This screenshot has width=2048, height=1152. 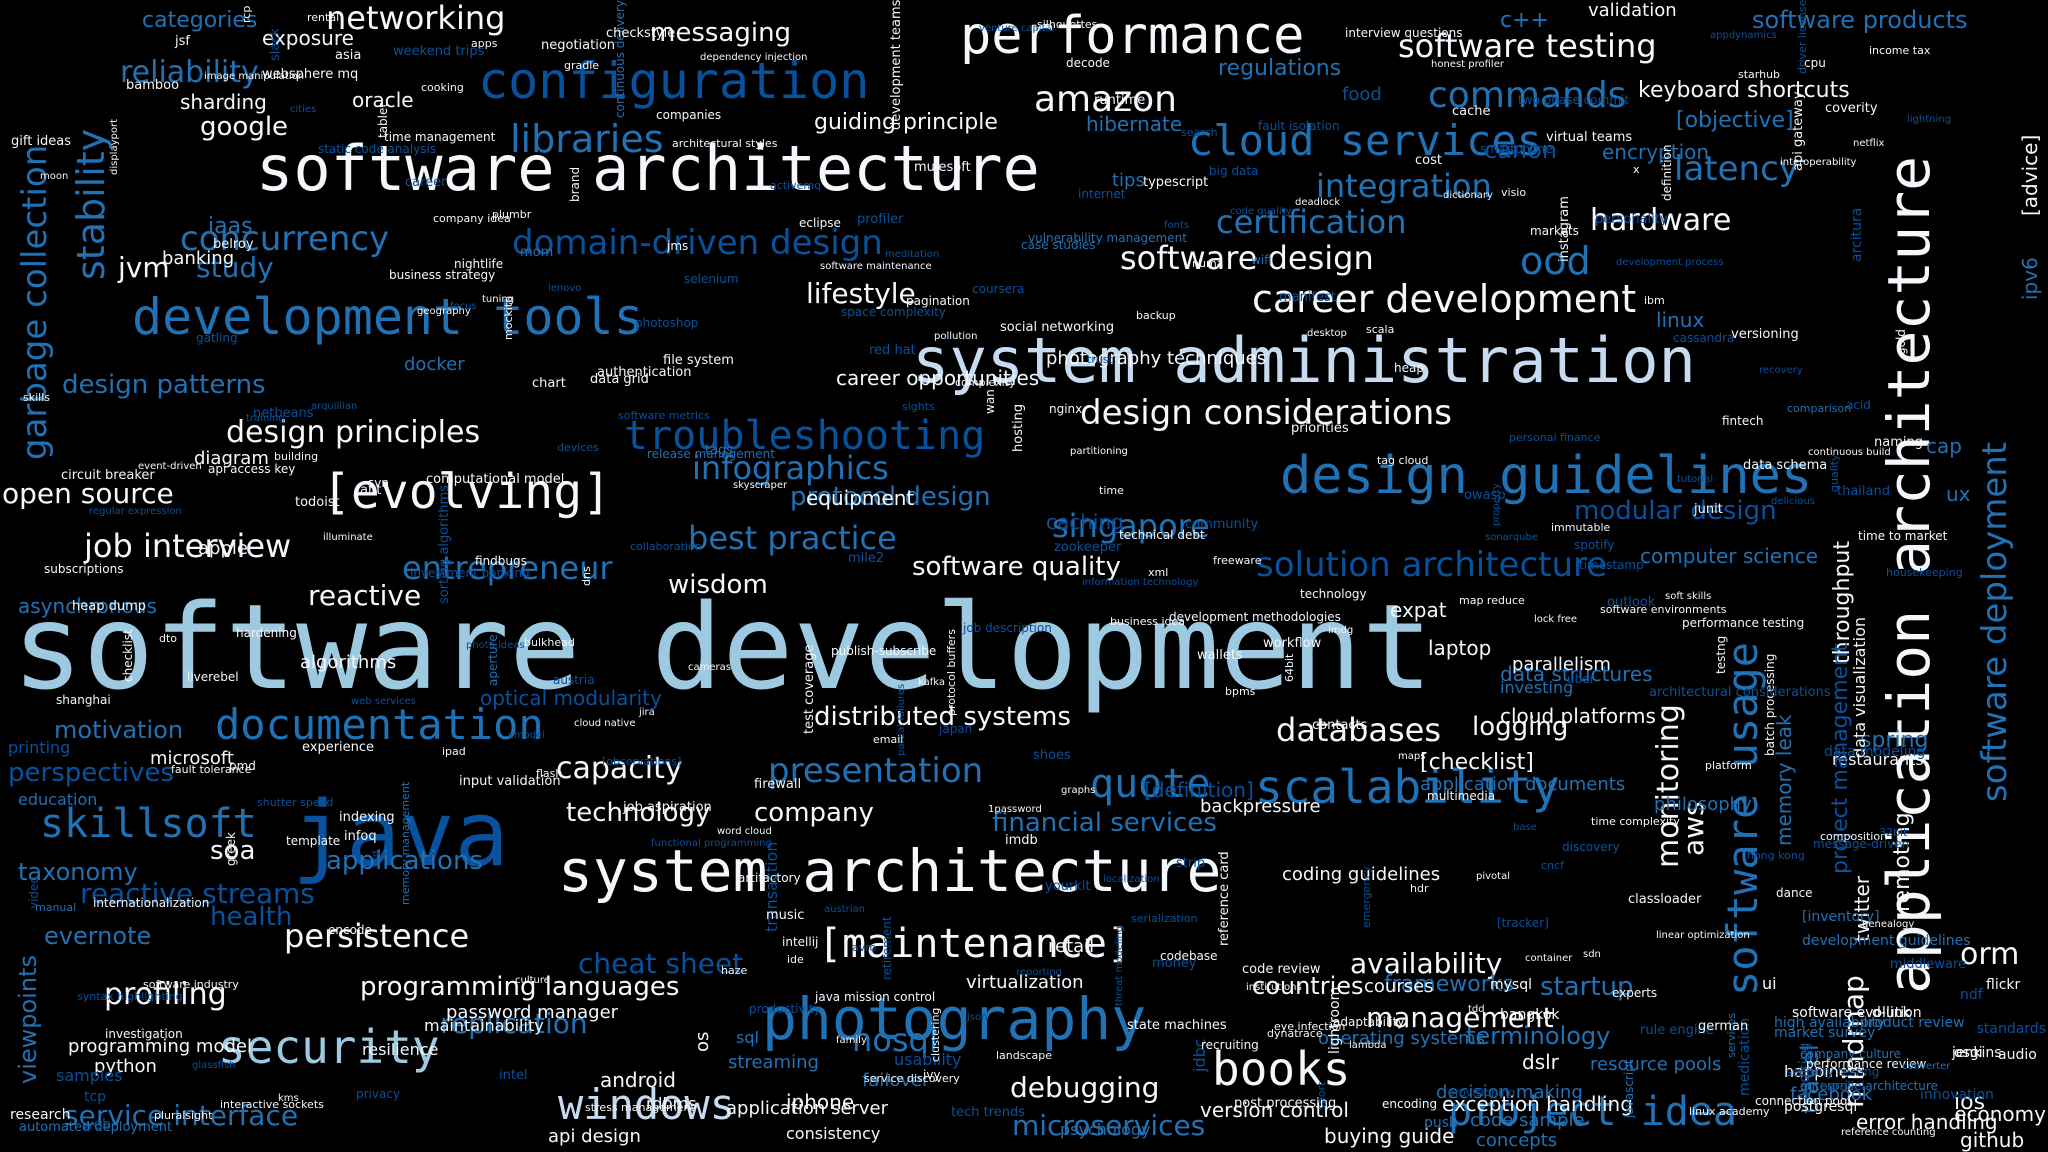 I want to click on word-internationalization: internationalization, so click(x=151, y=903).